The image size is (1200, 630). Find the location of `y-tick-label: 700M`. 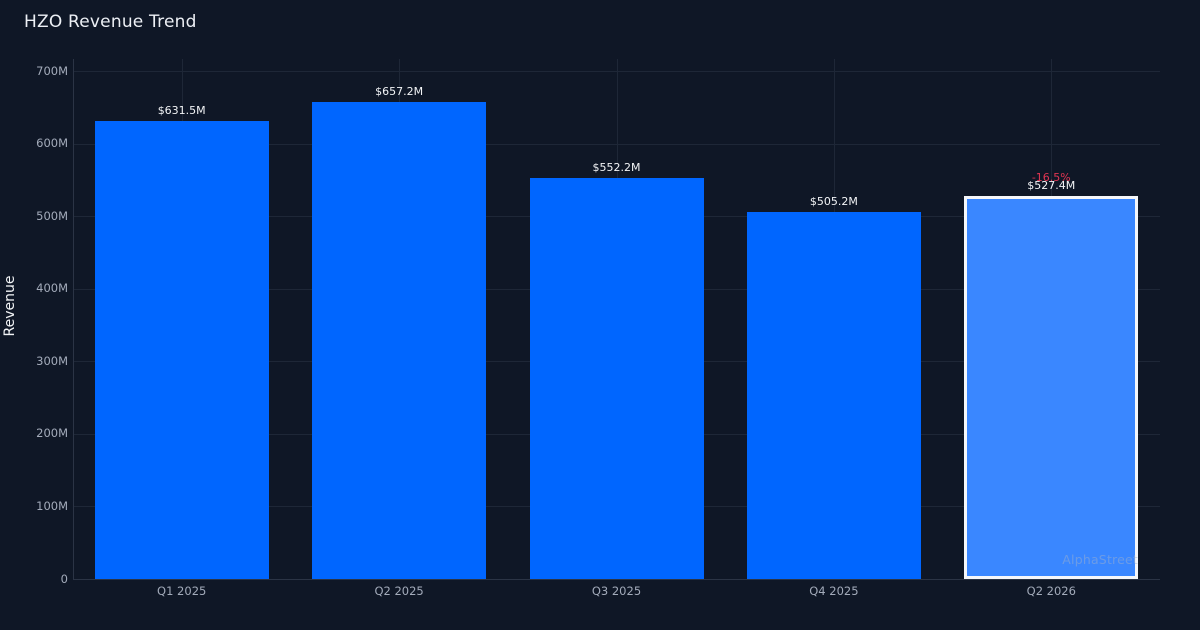

y-tick-label: 700M is located at coordinates (52, 70).